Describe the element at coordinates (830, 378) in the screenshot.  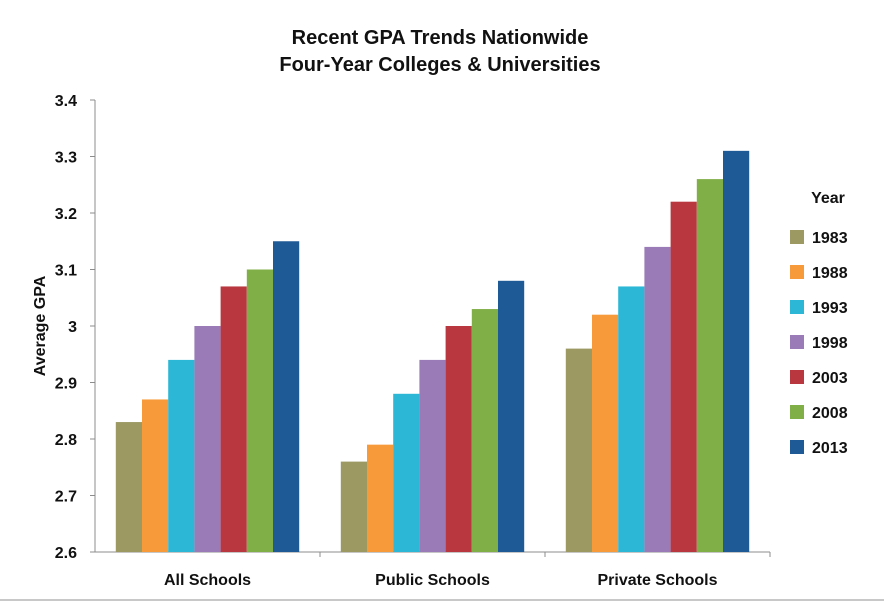
I see `legend-label-2003: 2003` at that location.